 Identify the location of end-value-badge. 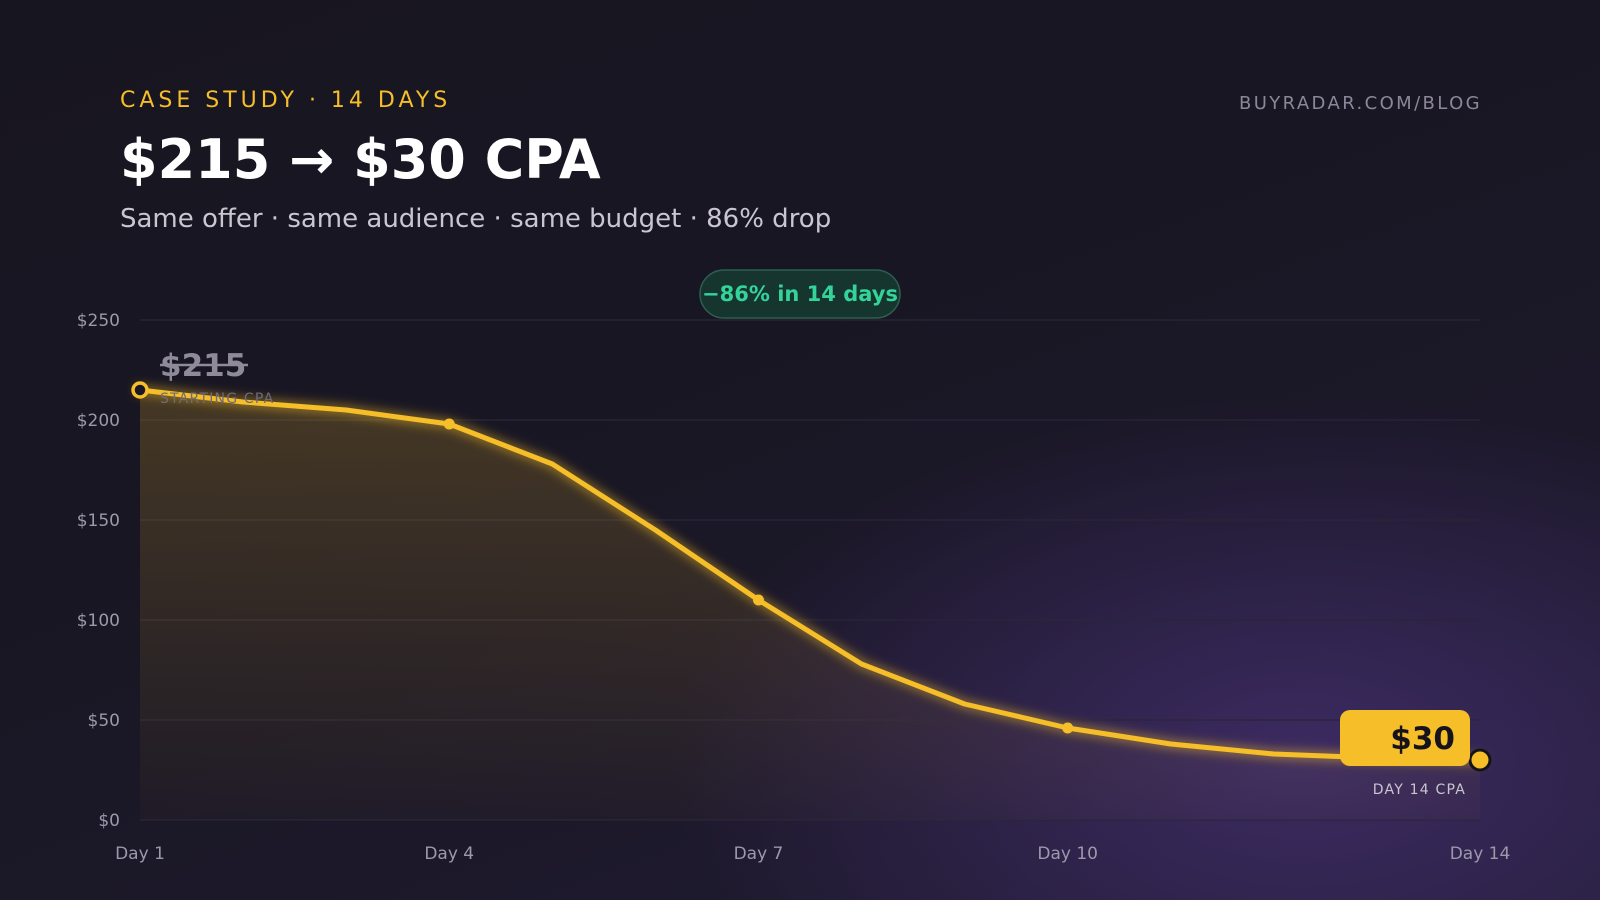
(1405, 738).